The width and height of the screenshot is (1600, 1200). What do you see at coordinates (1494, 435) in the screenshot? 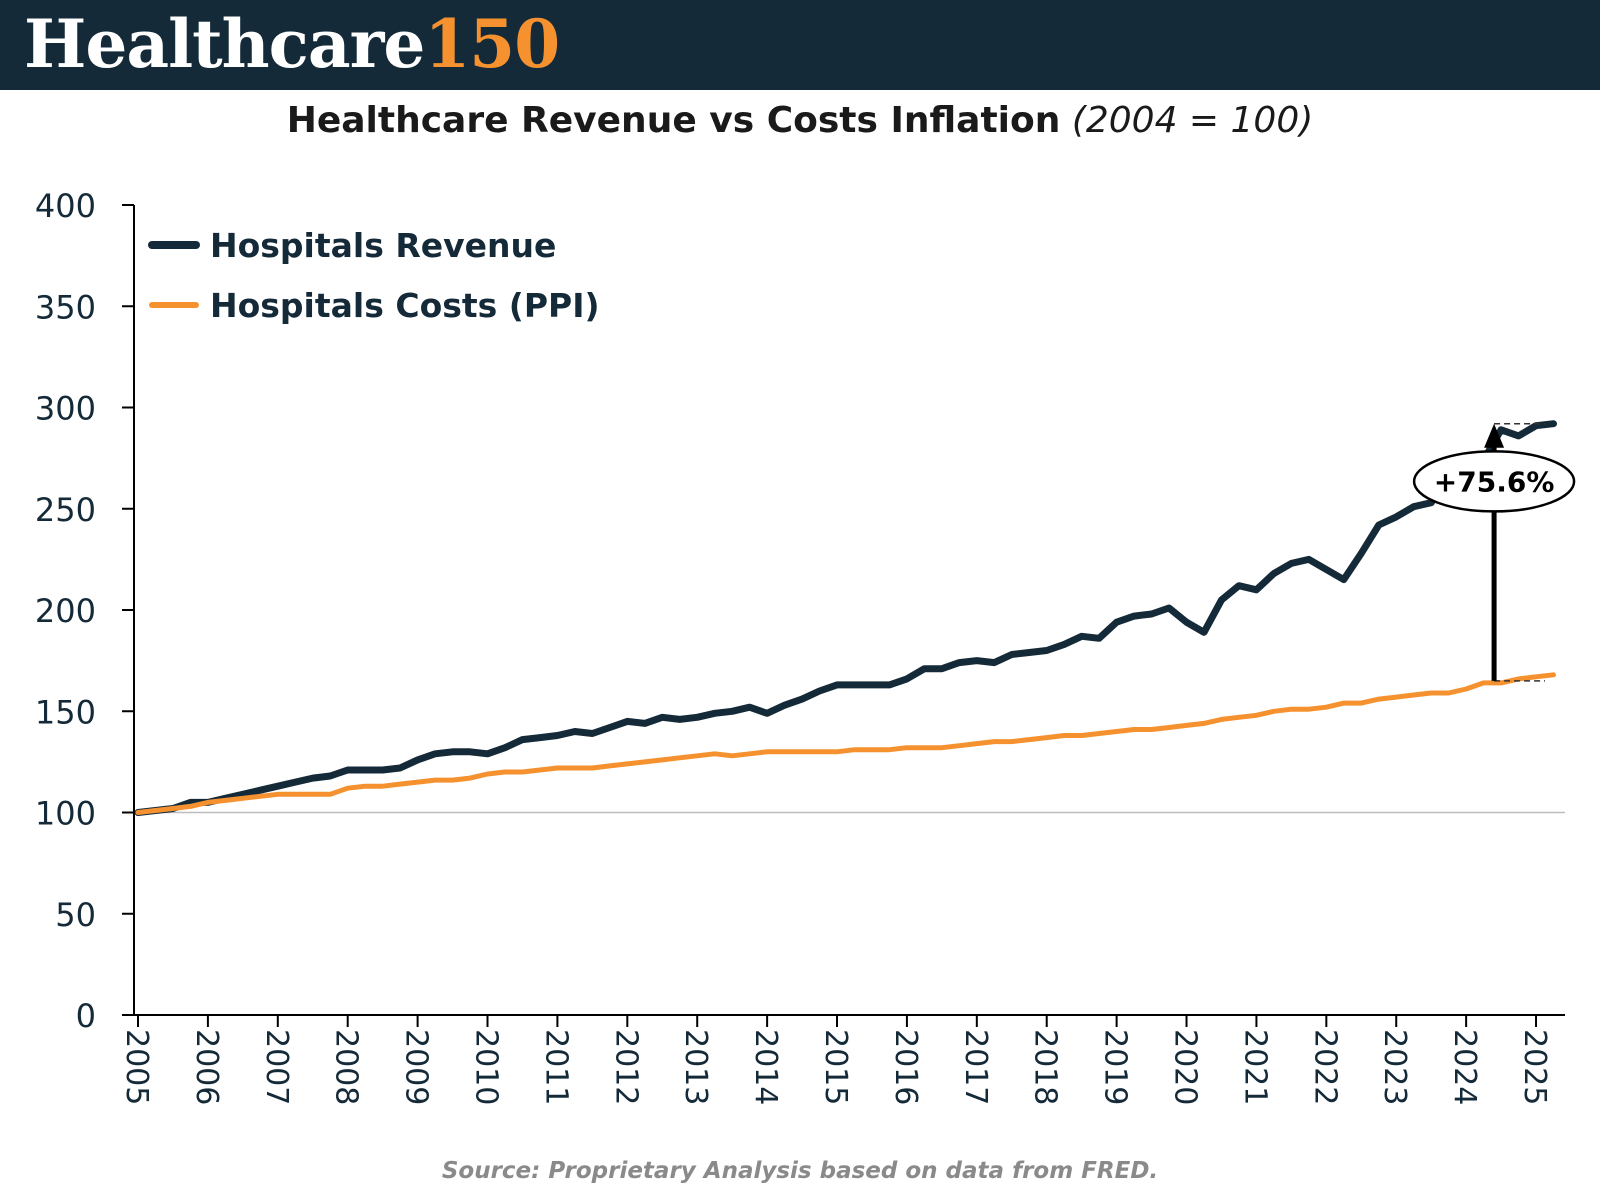
I see `annotation-arrow-head` at bounding box center [1494, 435].